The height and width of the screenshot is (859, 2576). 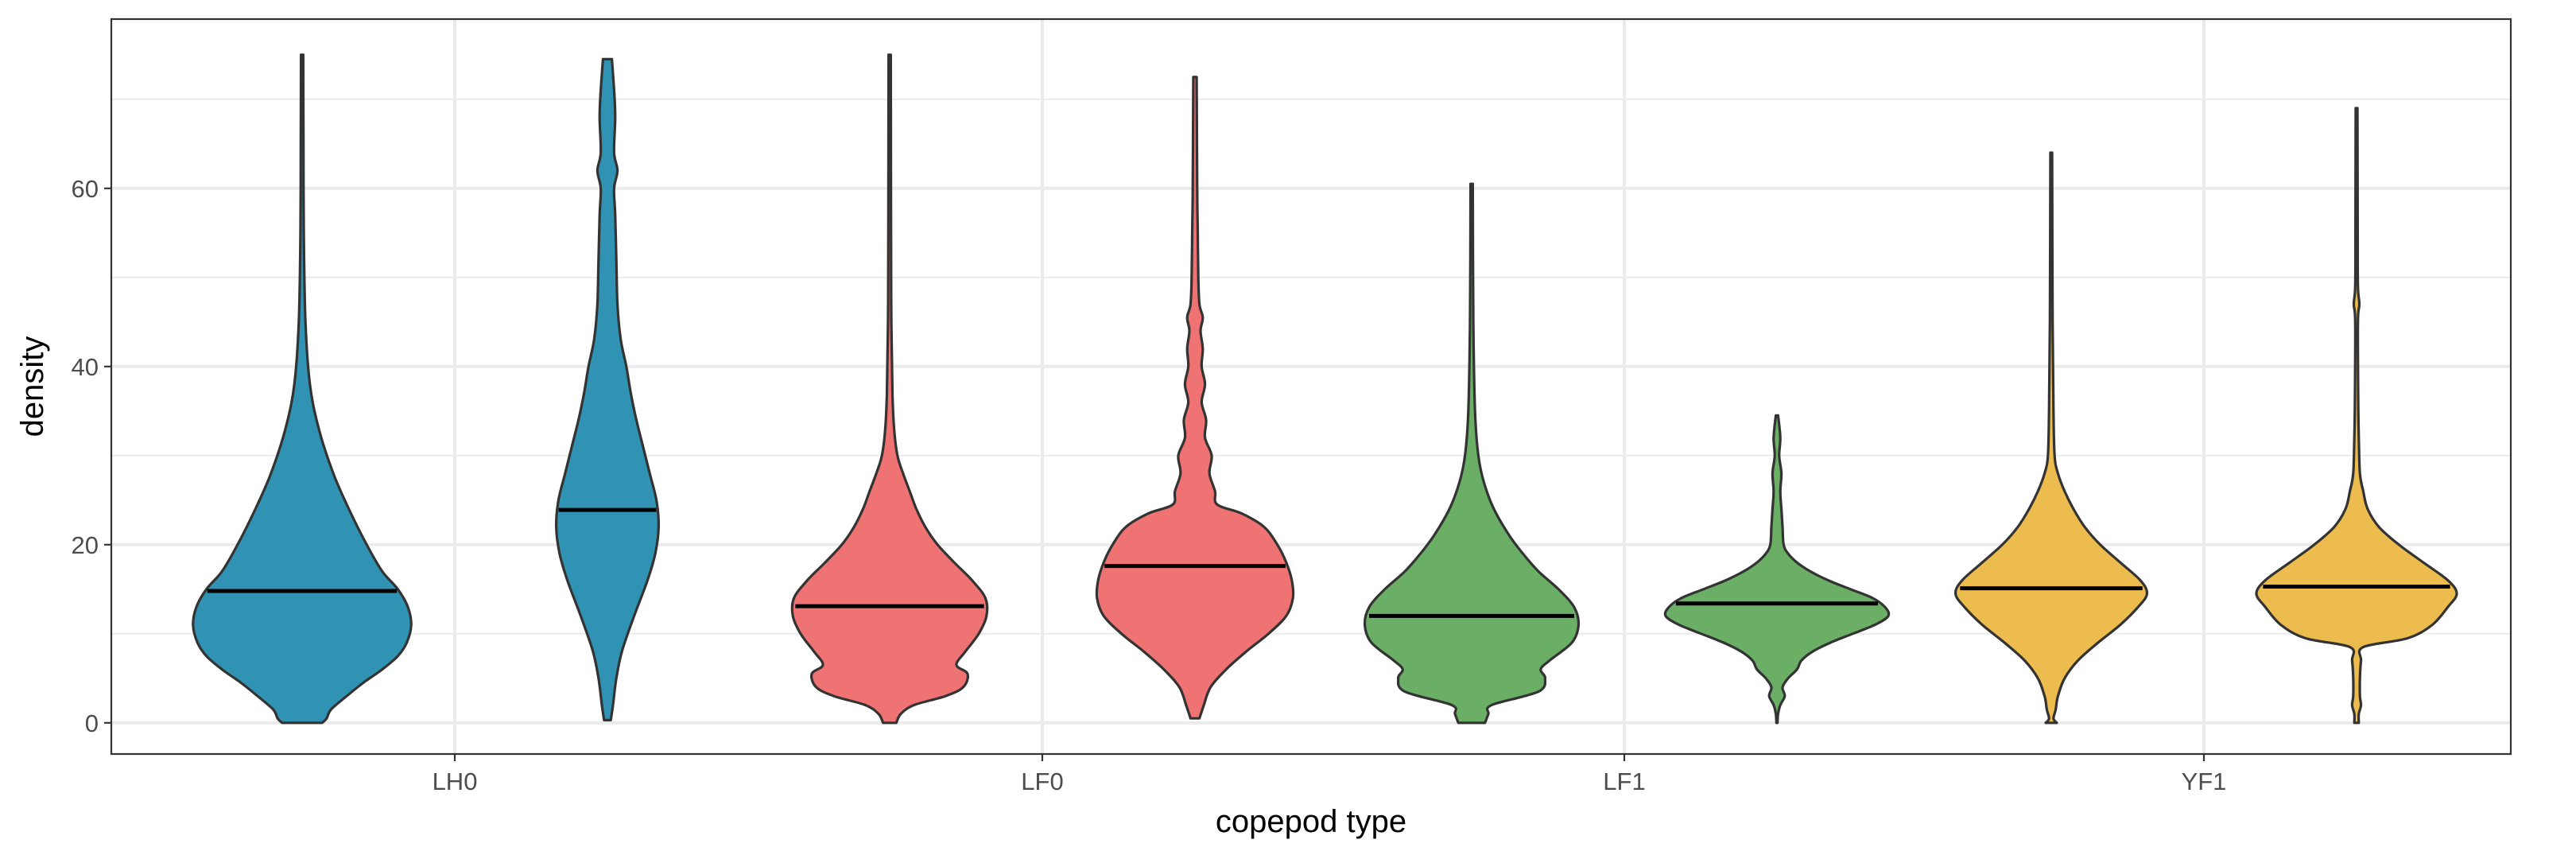 What do you see at coordinates (2204, 781) in the screenshot?
I see `x-tick-label: YF1` at bounding box center [2204, 781].